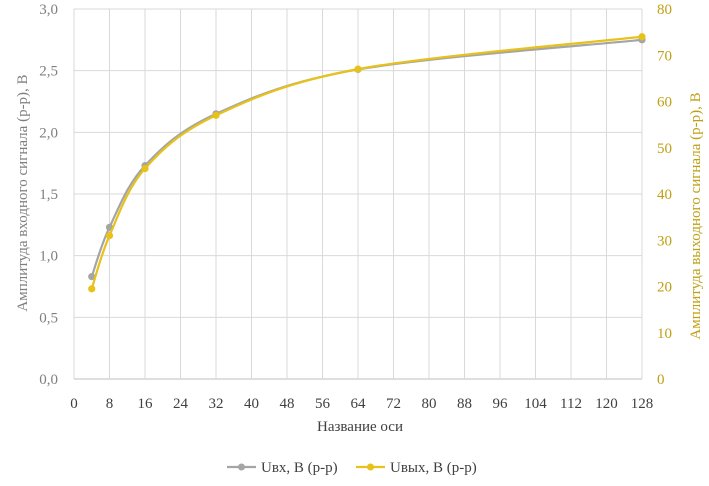  What do you see at coordinates (664, 10) in the screenshot?
I see `y2-tick-label: 80` at bounding box center [664, 10].